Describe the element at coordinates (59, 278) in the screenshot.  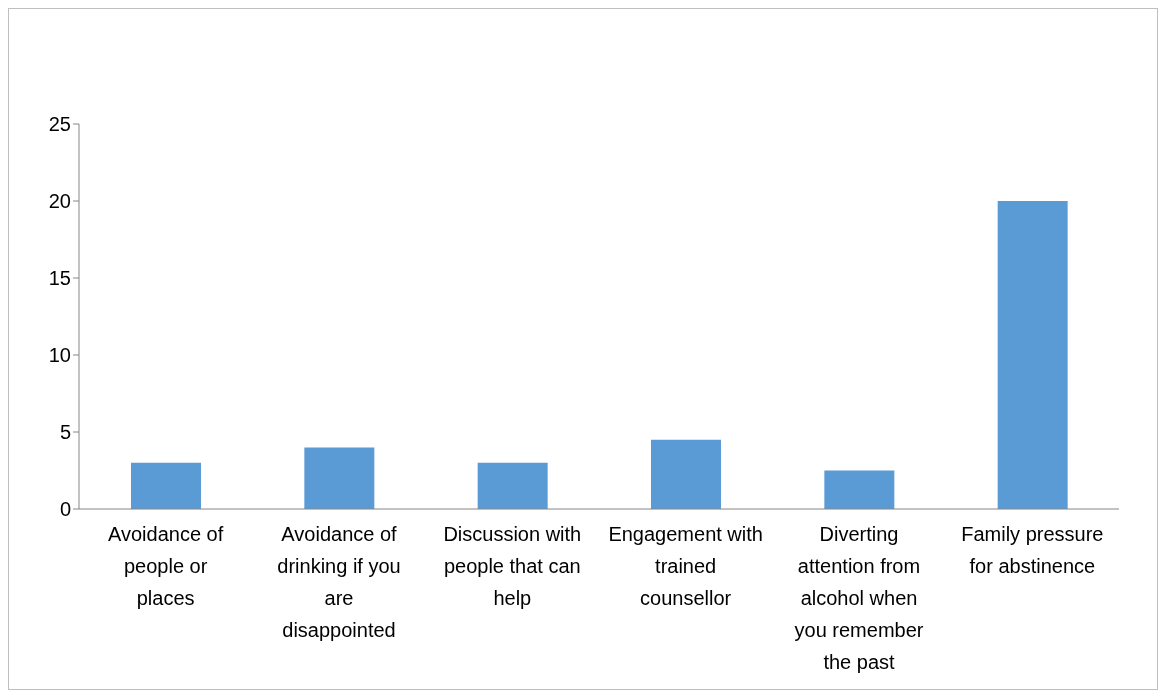
I see `y-tick-label: 15` at that location.